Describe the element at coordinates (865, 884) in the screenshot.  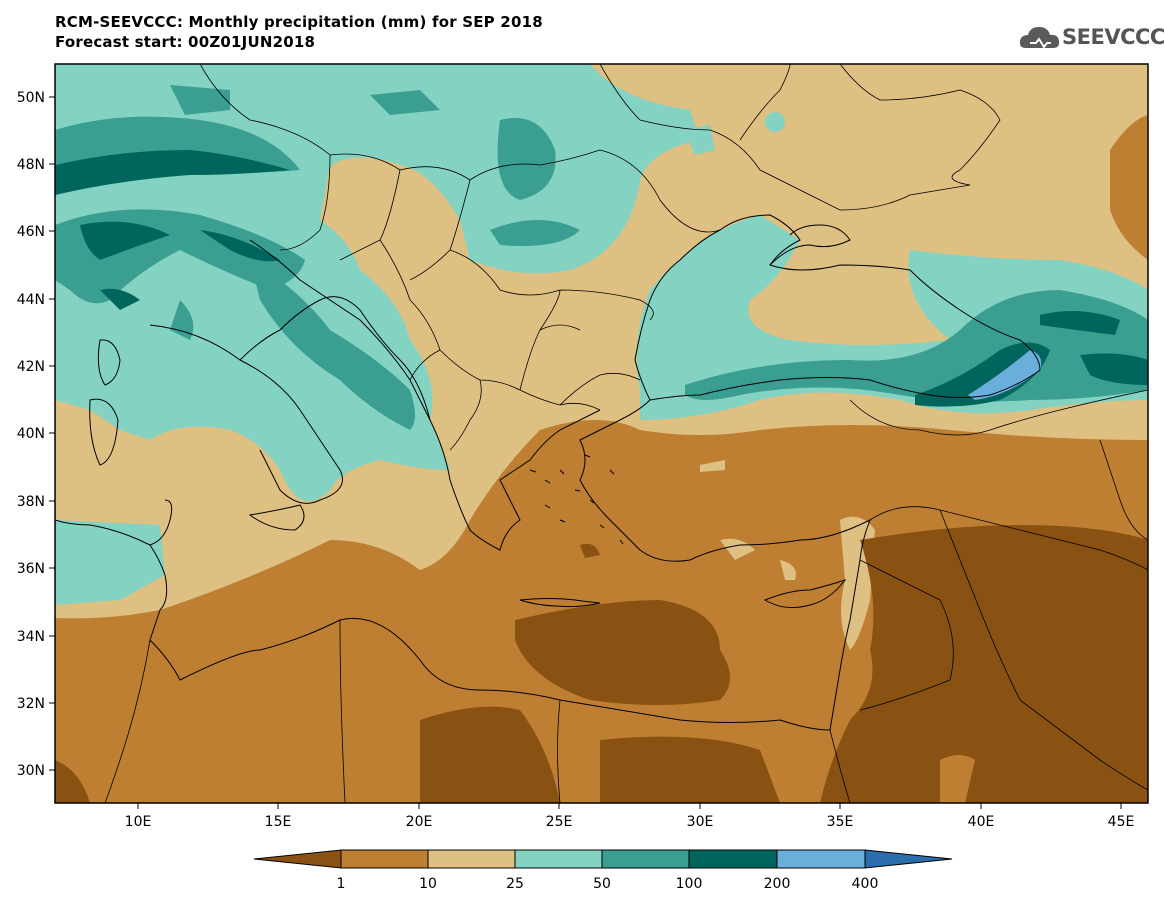
I see `colorbar-label: 400` at that location.